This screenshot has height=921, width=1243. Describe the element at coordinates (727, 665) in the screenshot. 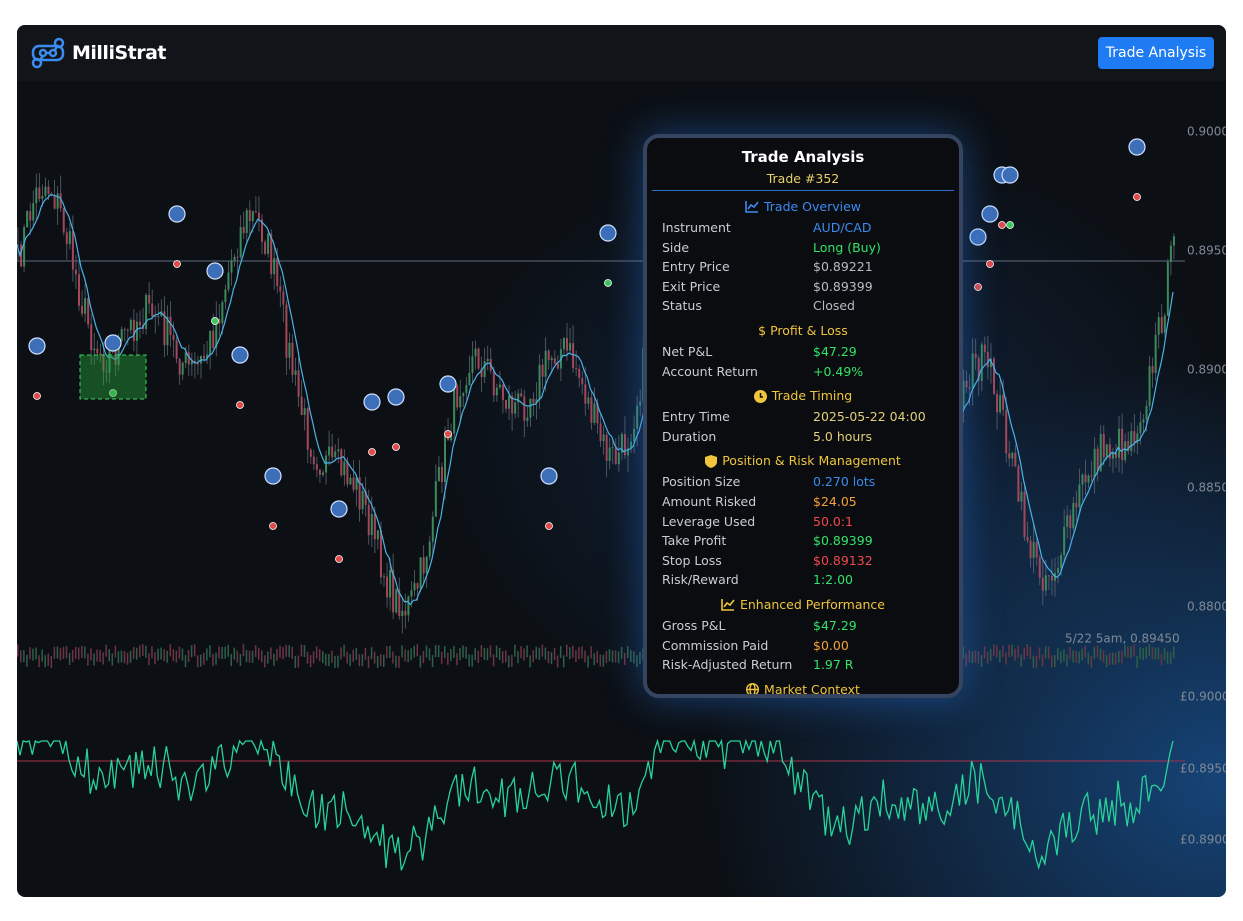

I see `label: Risk-Adjusted Return` at that location.